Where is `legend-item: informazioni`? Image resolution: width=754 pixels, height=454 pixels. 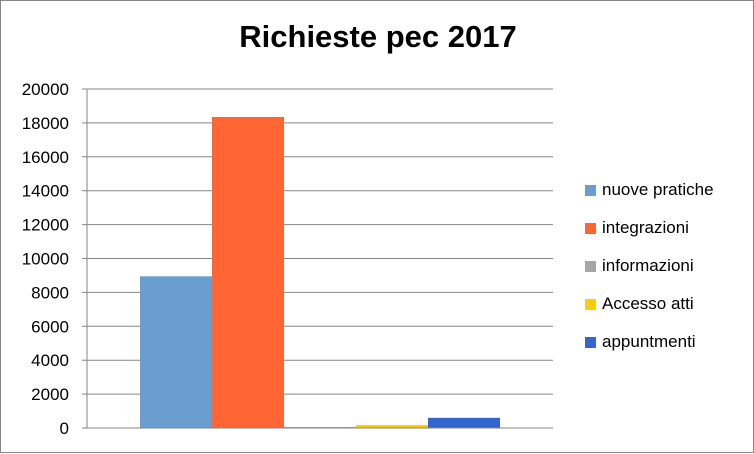
legend-item: informazioni is located at coordinates (649, 266).